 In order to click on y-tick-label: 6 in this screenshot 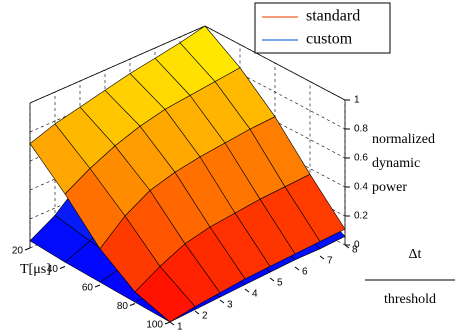, I will do `click(305, 272)`.